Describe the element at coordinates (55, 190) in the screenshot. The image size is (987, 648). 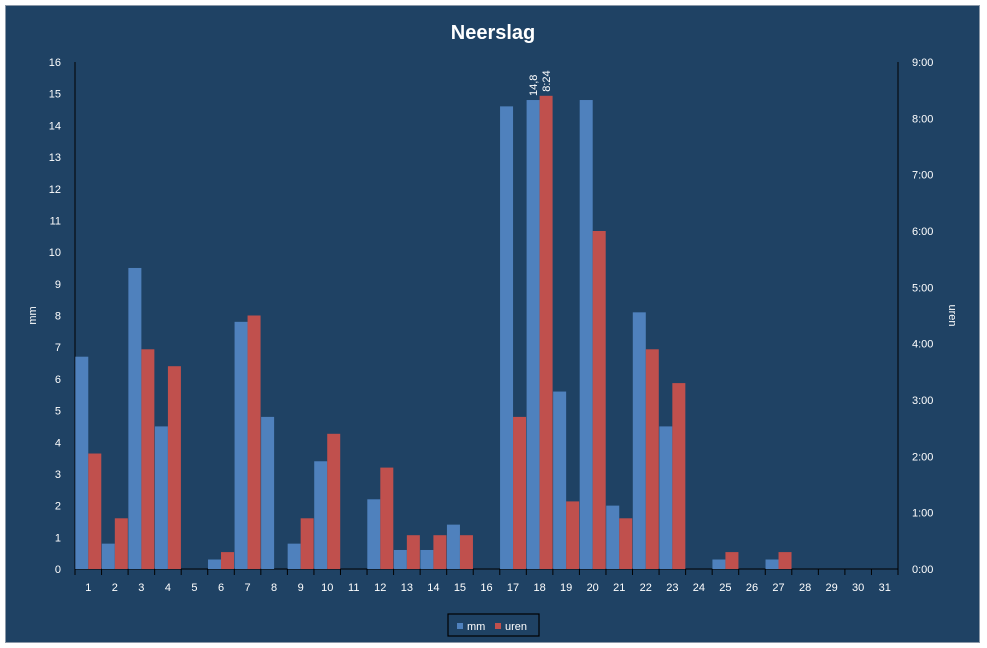
I see `y-tick-label: 12` at that location.